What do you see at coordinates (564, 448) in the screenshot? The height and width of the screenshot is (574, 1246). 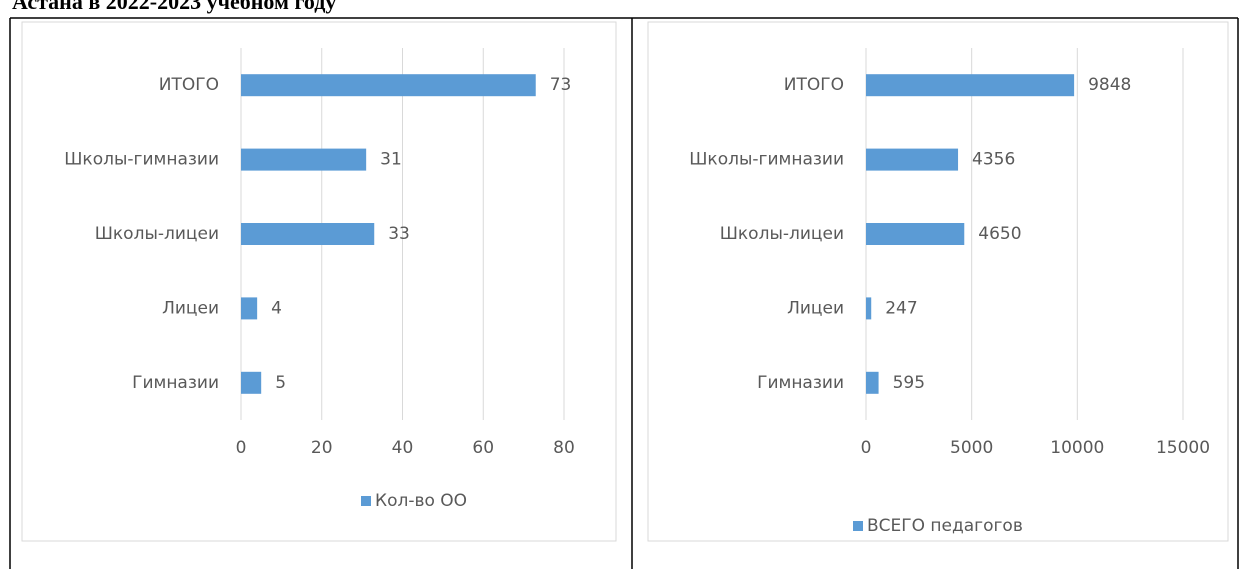 I see `x-tick-label: 80` at bounding box center [564, 448].